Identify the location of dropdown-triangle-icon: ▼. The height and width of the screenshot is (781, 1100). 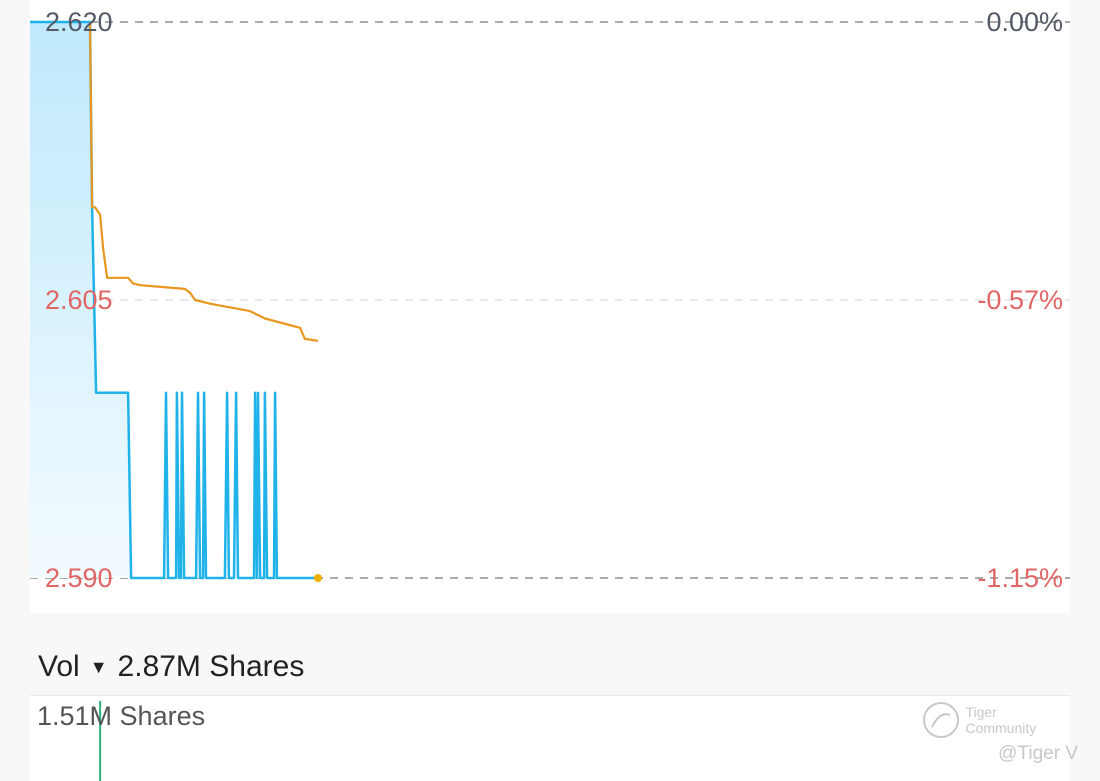
(98, 666).